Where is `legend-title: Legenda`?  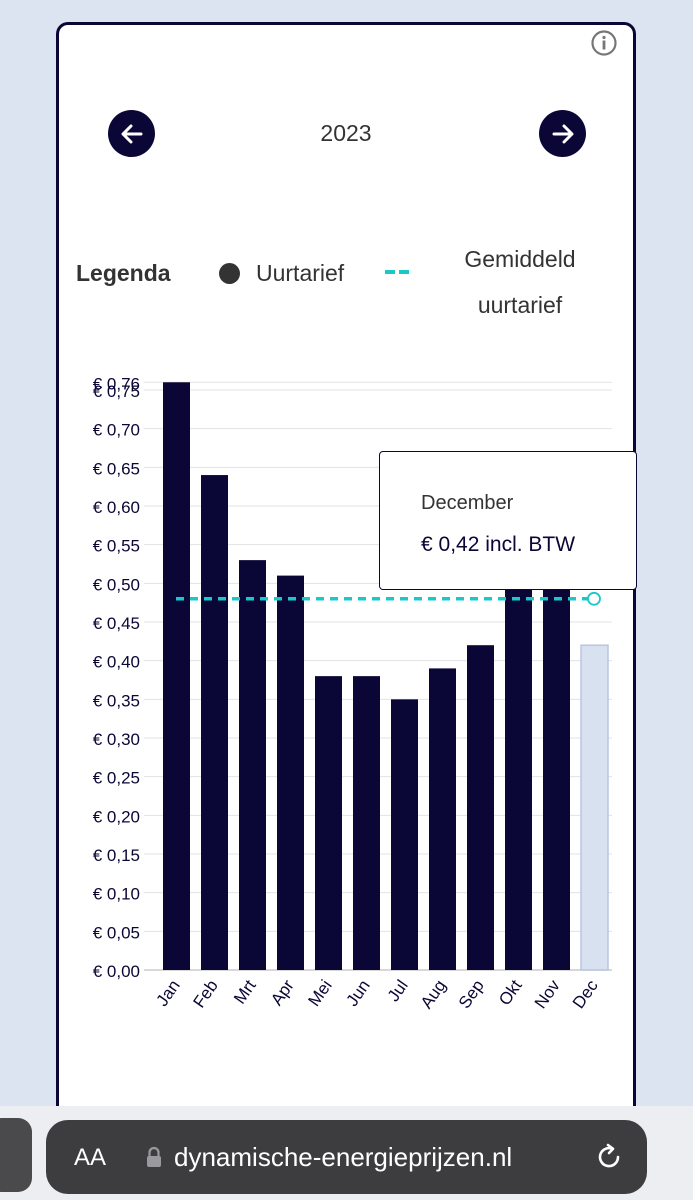
legend-title: Legenda is located at coordinates (123, 273).